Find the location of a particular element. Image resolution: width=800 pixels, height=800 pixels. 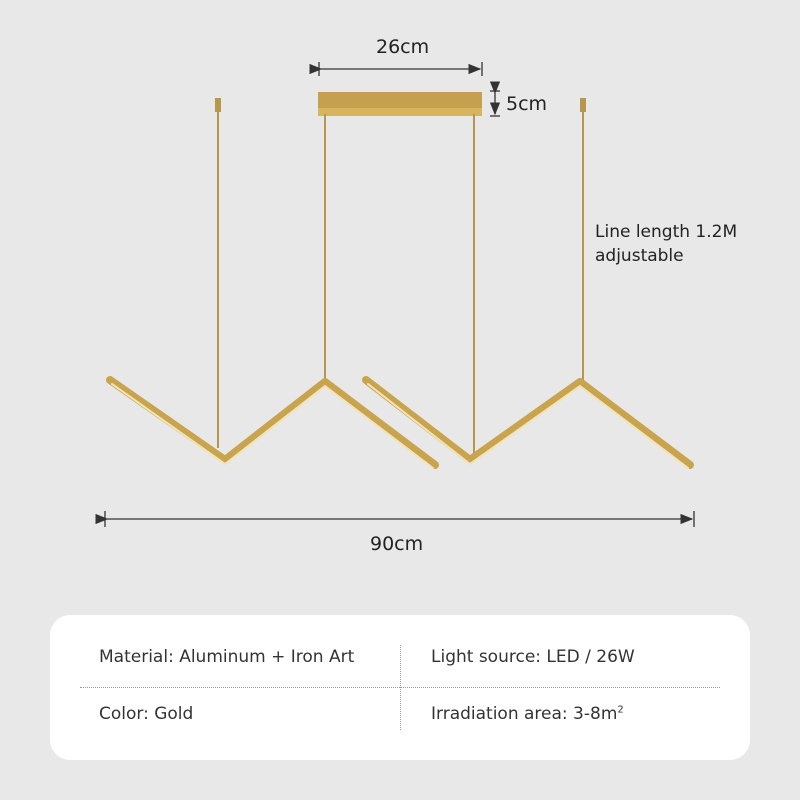

spec-material: Material: Aluminum + Iron Art is located at coordinates (227, 657).